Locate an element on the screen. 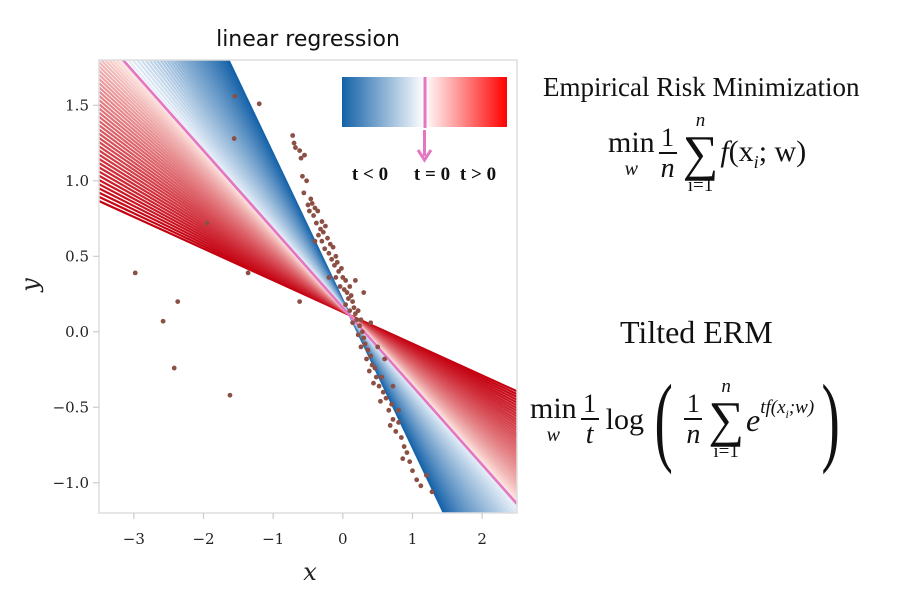 This screenshot has width=900, height=600. y-tick-label: −0.5 is located at coordinates (71, 407).